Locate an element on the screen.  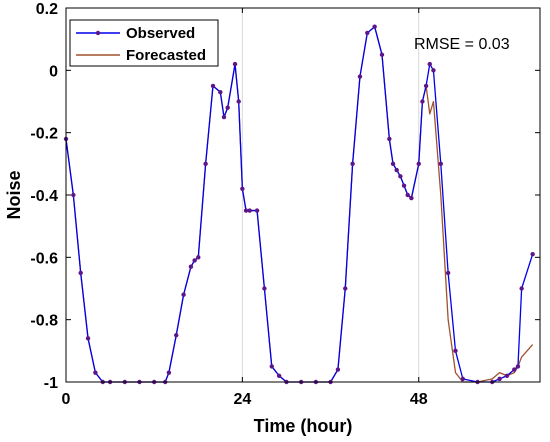
rmse-annotation: RMSE = 0.03 is located at coordinates (462, 44).